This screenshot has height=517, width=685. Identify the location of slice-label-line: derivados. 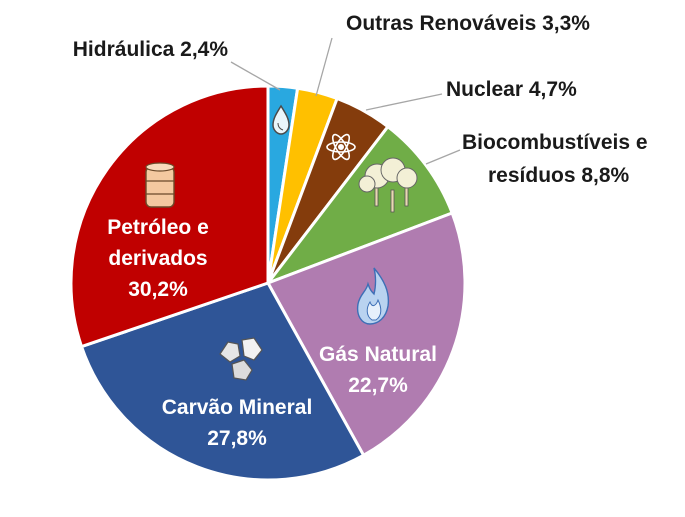
(157, 258).